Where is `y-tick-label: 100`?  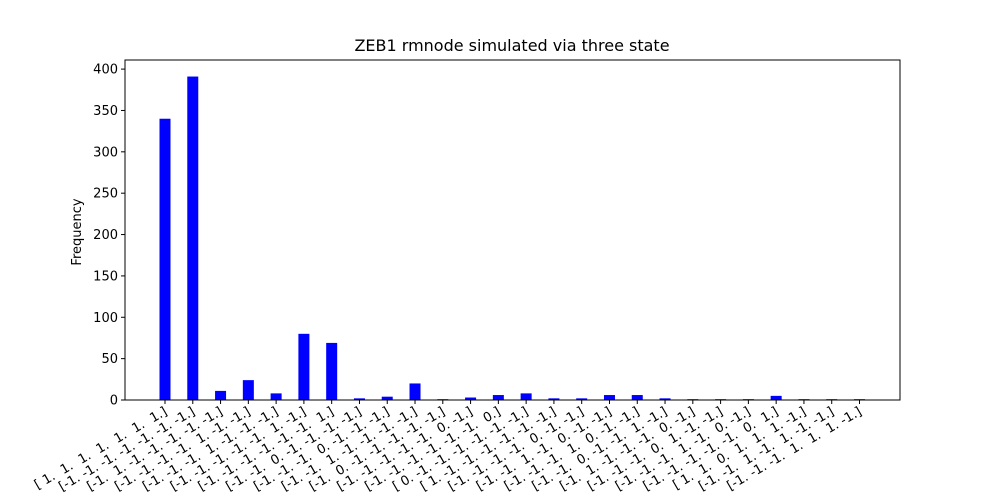
y-tick-label: 100 is located at coordinates (105, 318).